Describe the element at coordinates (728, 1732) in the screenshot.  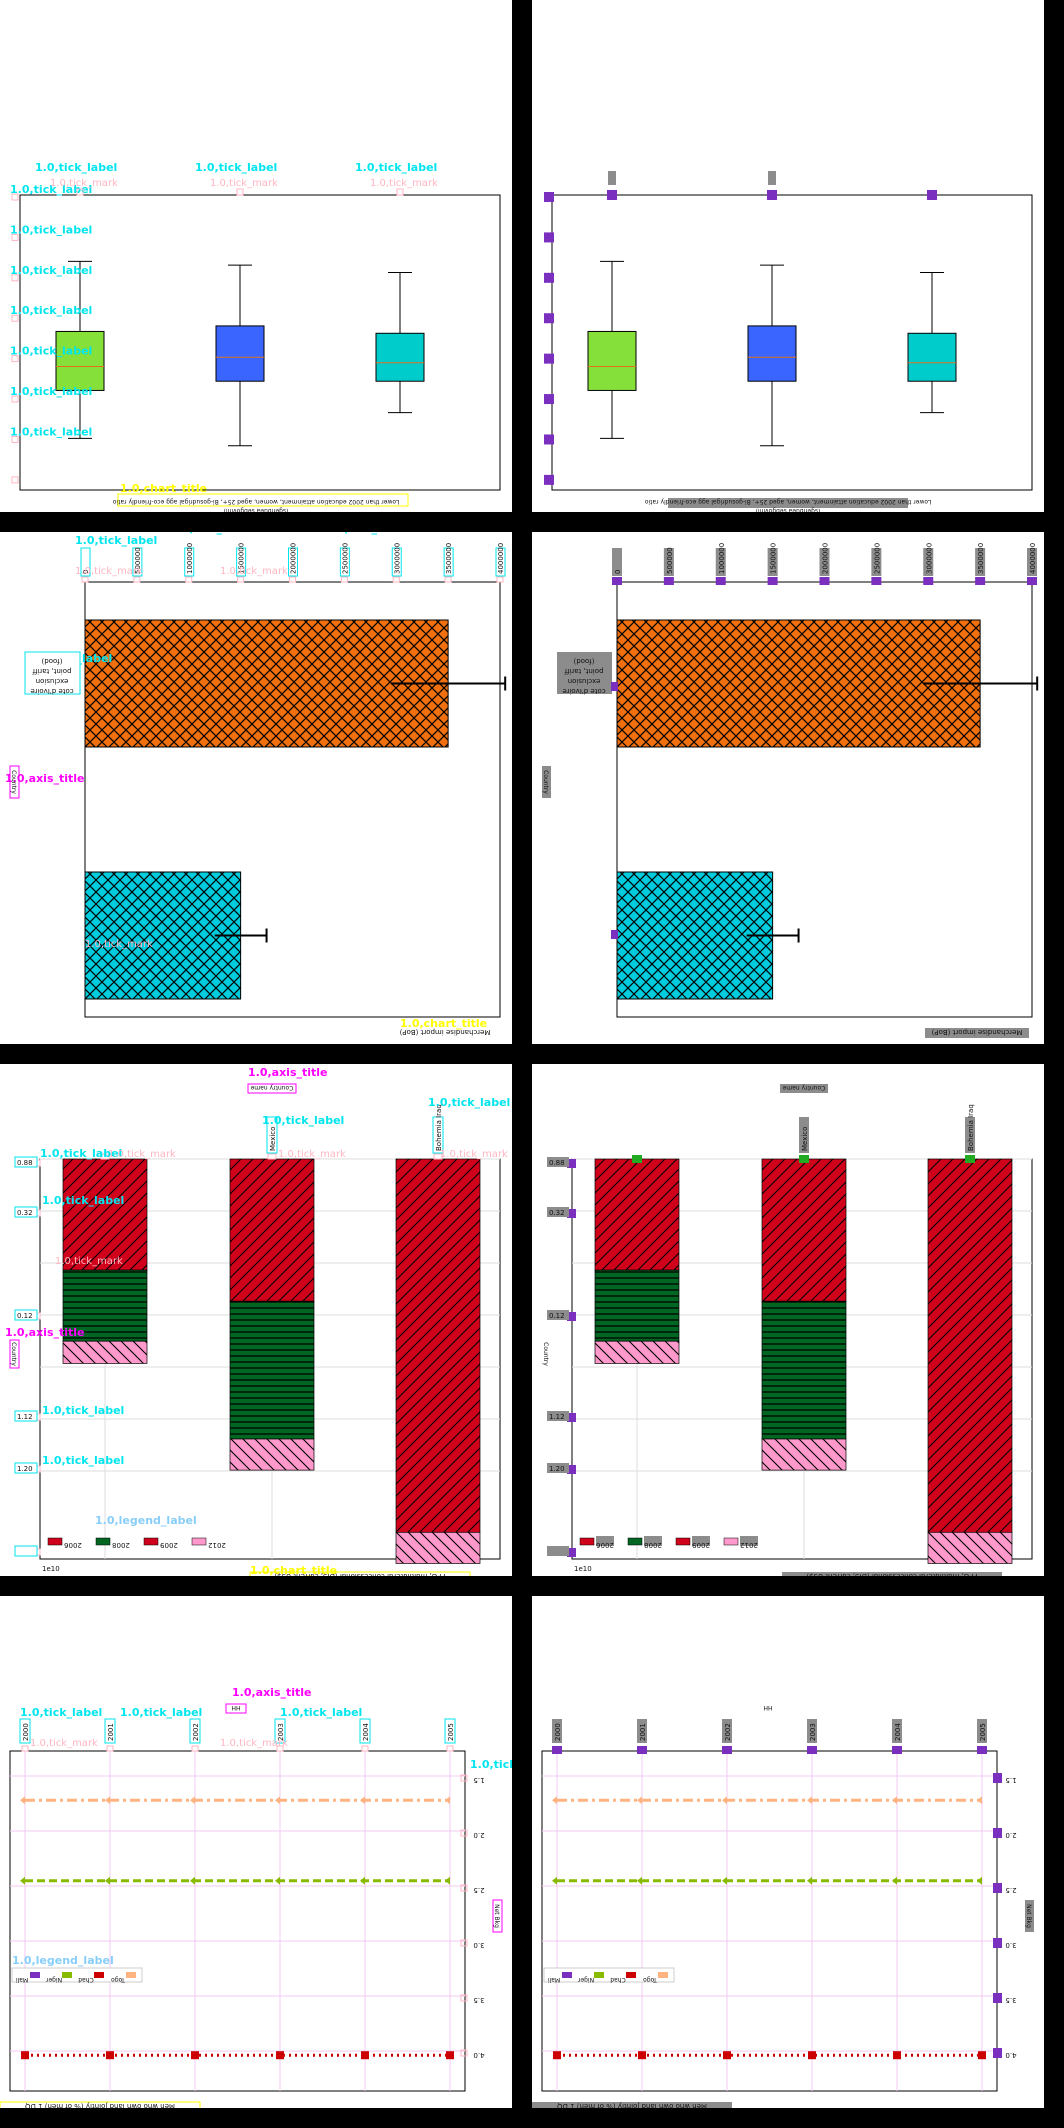
I see `x-tick-text: 2002` at that location.